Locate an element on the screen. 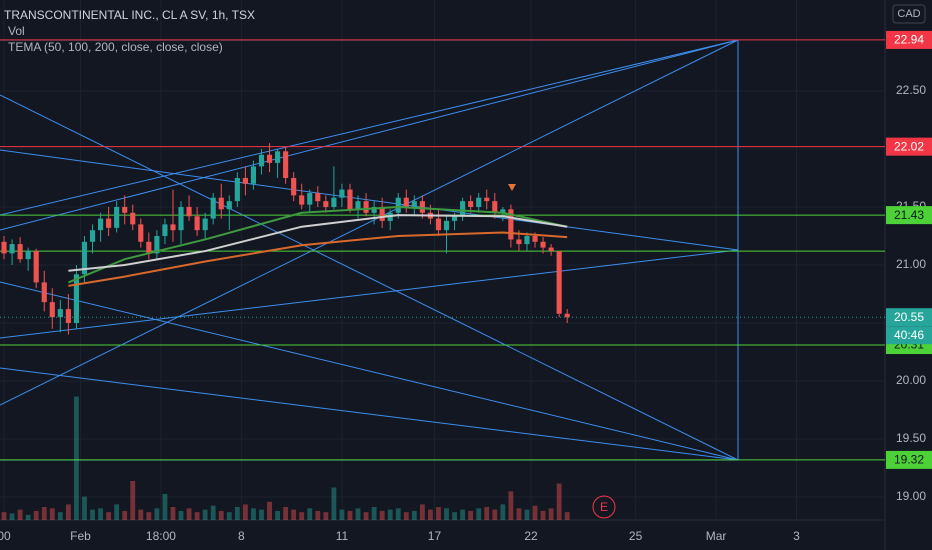 The height and width of the screenshot is (550, 932). indicator-line is located at coordinates (318, 243).